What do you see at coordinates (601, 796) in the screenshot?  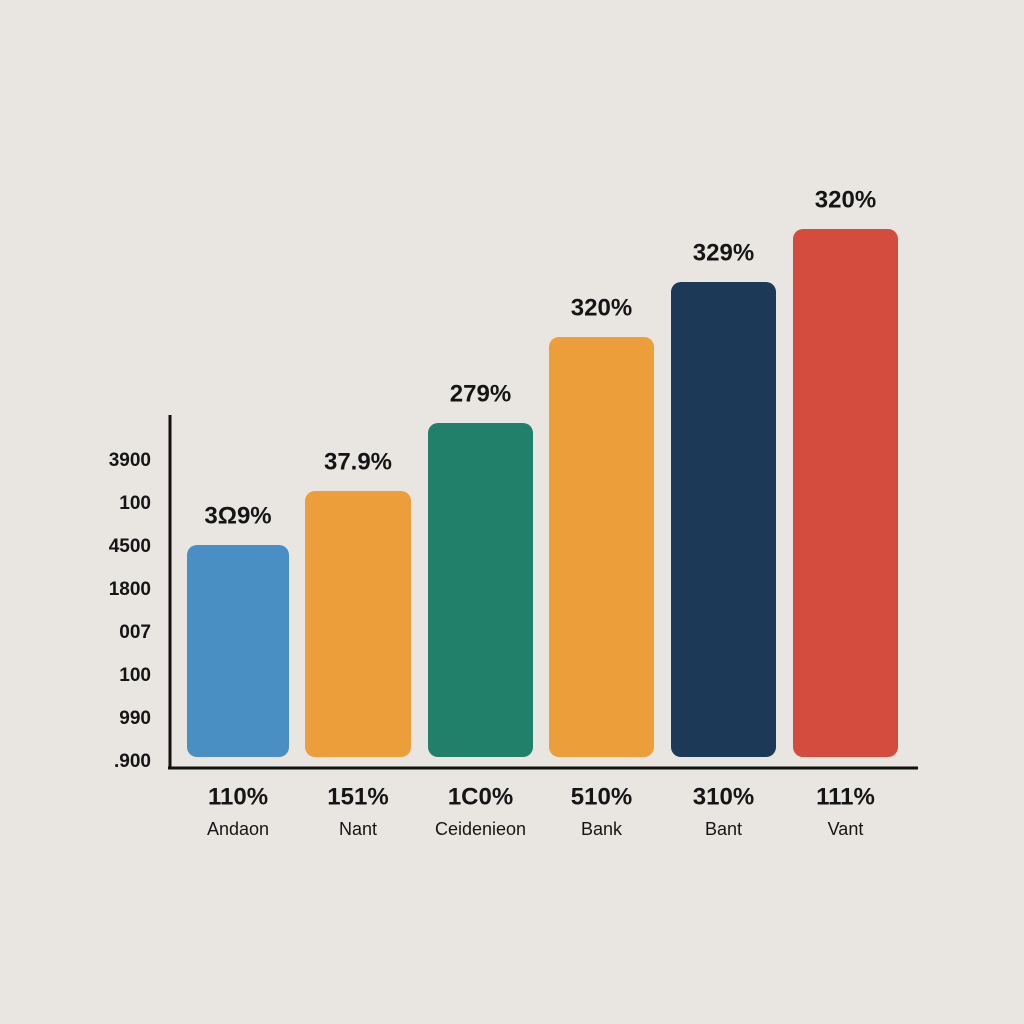 I see `bar-bottom-label: 510%` at bounding box center [601, 796].